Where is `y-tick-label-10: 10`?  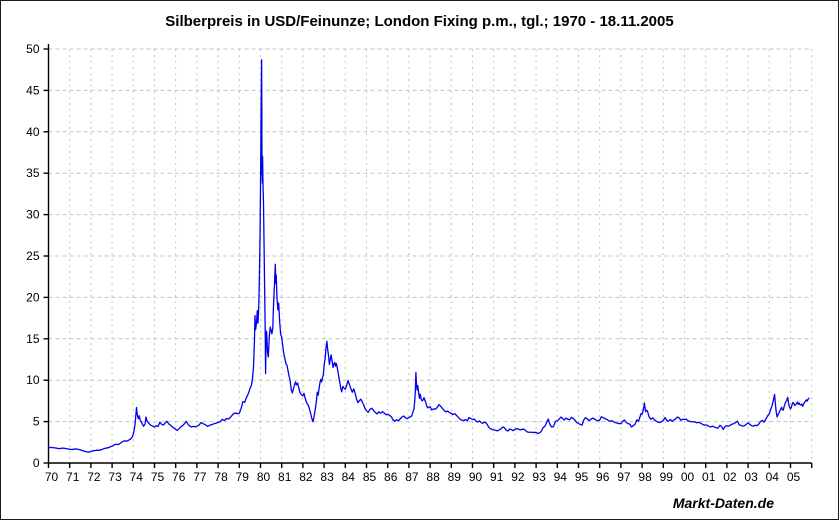
y-tick-label-10: 10 is located at coordinates (33, 380).